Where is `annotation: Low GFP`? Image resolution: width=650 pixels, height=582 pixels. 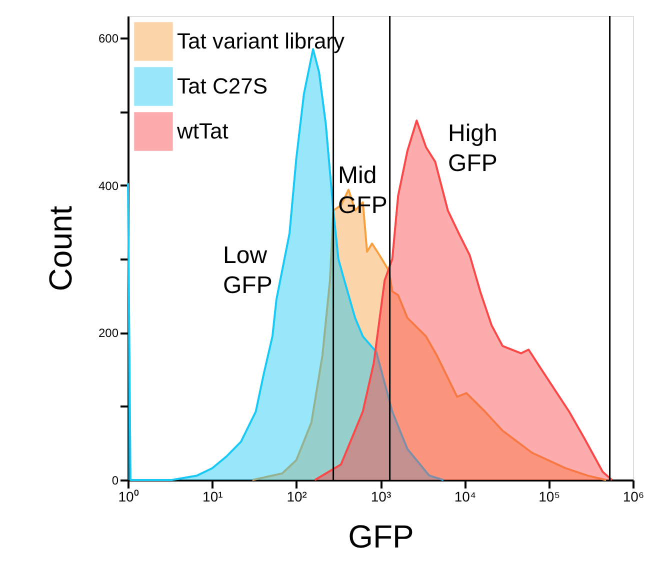
annotation: Low GFP is located at coordinates (247, 270).